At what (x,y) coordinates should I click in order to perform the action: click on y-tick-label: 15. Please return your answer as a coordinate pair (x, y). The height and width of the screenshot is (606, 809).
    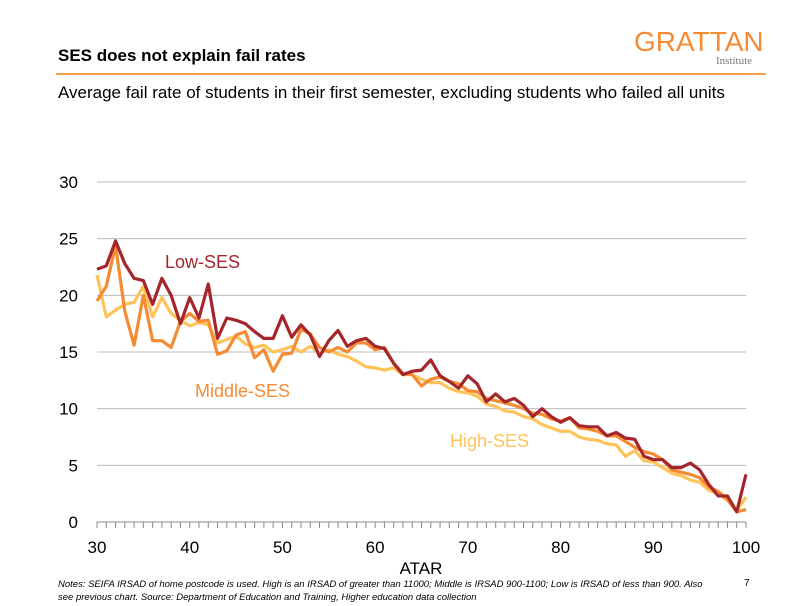
    Looking at the image, I should click on (68, 352).